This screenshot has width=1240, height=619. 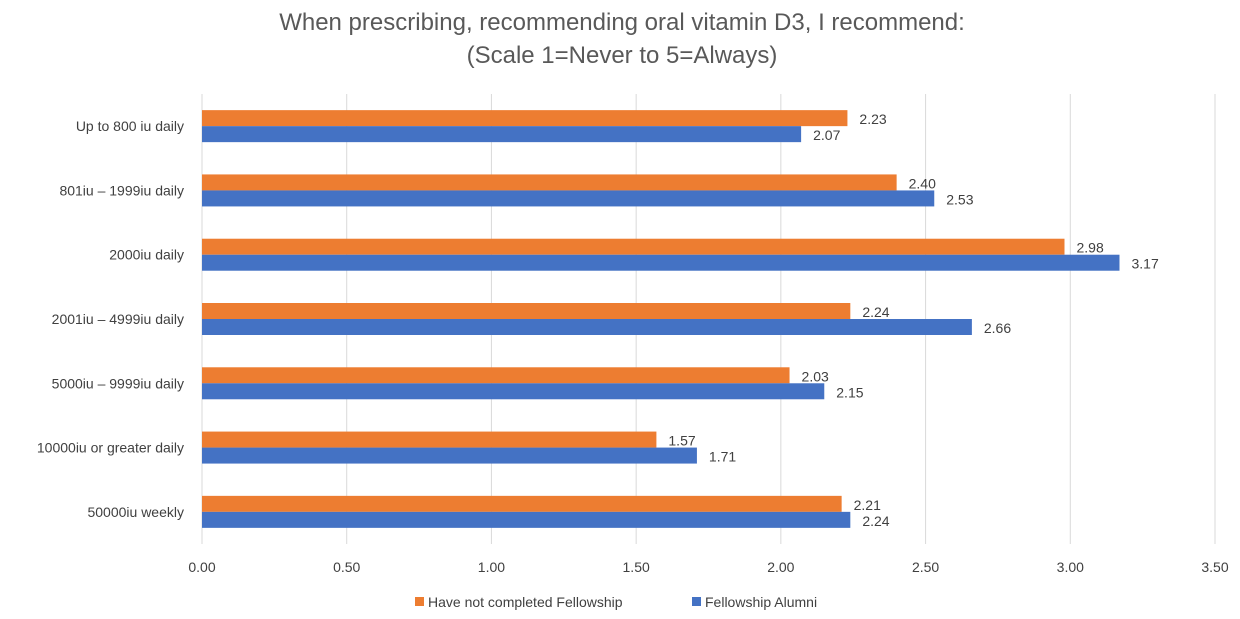 What do you see at coordinates (525, 602) in the screenshot?
I see `legend-label: Have not completed Fellowship` at bounding box center [525, 602].